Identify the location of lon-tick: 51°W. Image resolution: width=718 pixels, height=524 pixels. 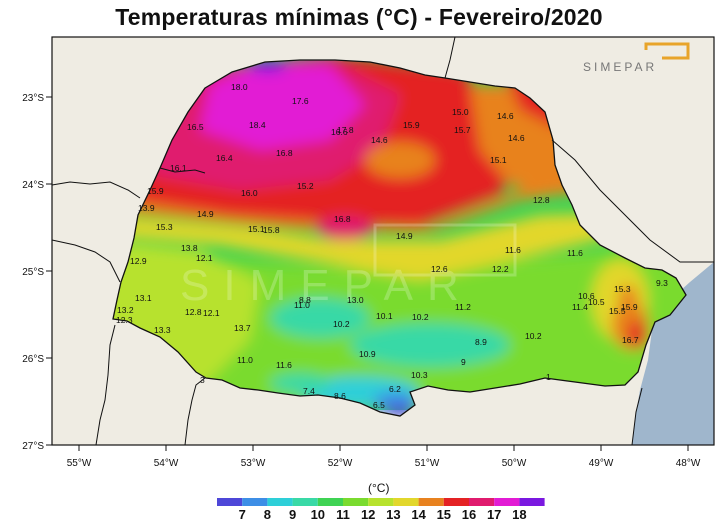
(427, 463).